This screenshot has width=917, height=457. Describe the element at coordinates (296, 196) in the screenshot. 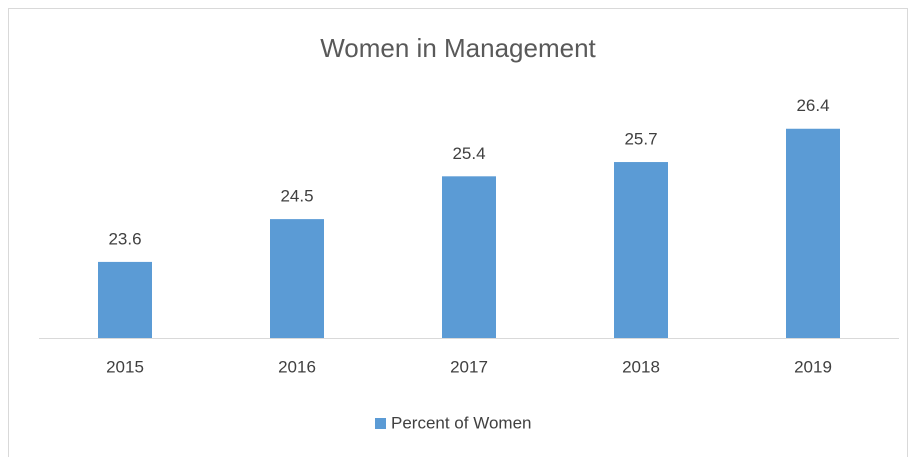

I see `data-label: 24.5` at that location.